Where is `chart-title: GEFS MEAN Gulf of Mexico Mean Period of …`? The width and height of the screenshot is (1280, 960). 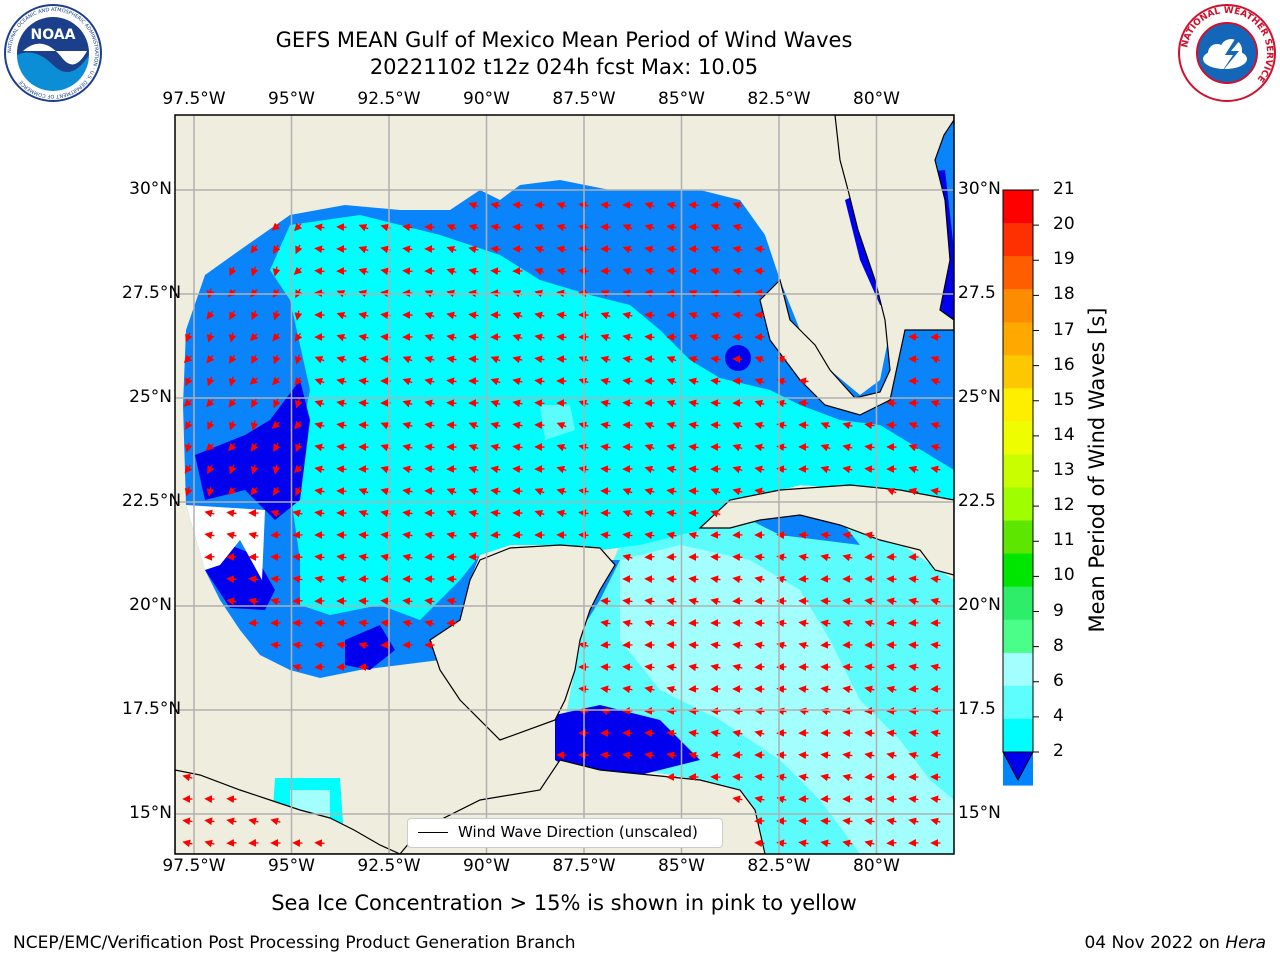
chart-title: GEFS MEAN Gulf of Mexico Mean Period of … is located at coordinates (564, 40).